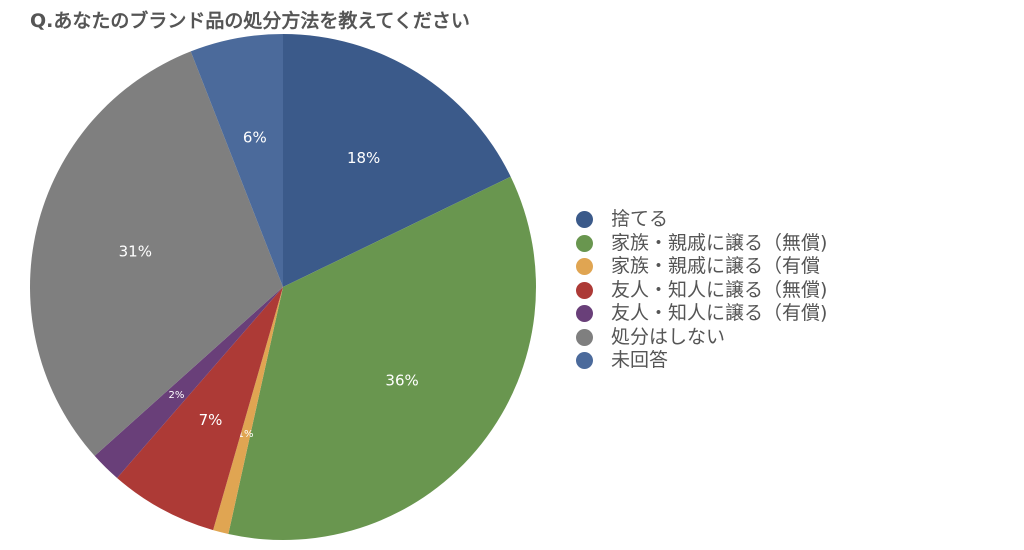  I want to click on legend-label: 友人・知人に譲る（有償), so click(719, 313).